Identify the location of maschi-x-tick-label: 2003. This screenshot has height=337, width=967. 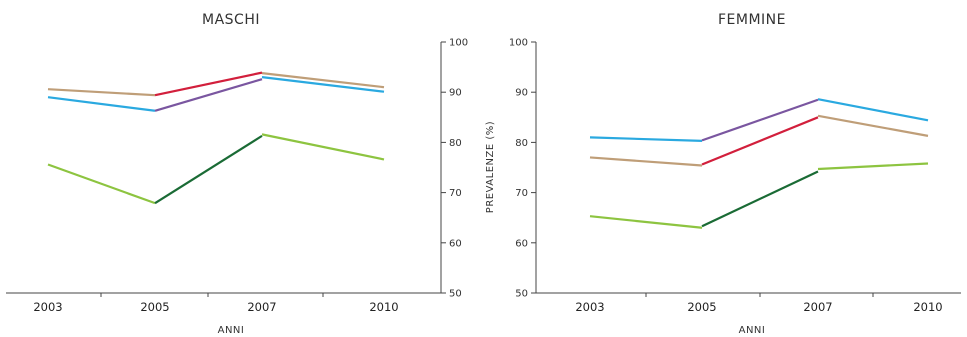
(47, 307).